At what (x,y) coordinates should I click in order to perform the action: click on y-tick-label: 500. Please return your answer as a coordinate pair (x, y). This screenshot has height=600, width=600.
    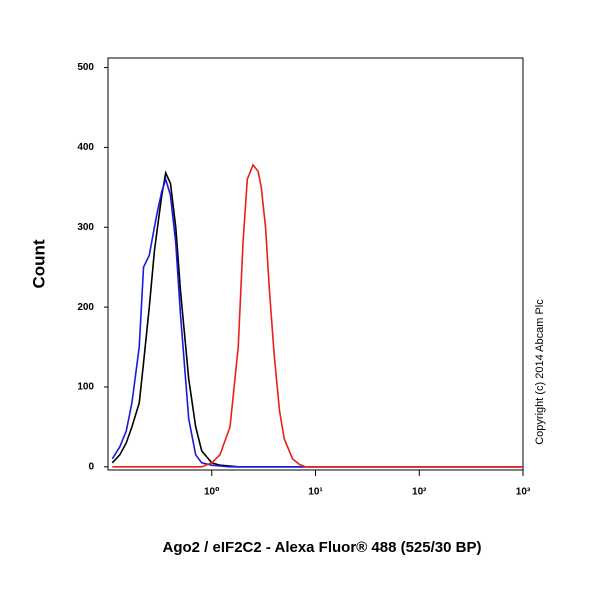
    Looking at the image, I should click on (85, 67).